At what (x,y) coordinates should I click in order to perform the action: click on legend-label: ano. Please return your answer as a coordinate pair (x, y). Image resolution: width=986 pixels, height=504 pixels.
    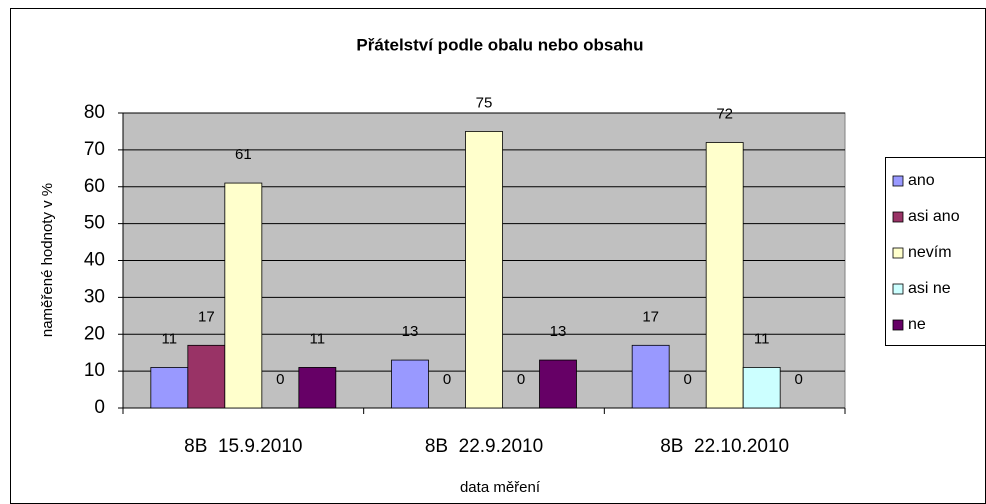
    Looking at the image, I should click on (921, 180).